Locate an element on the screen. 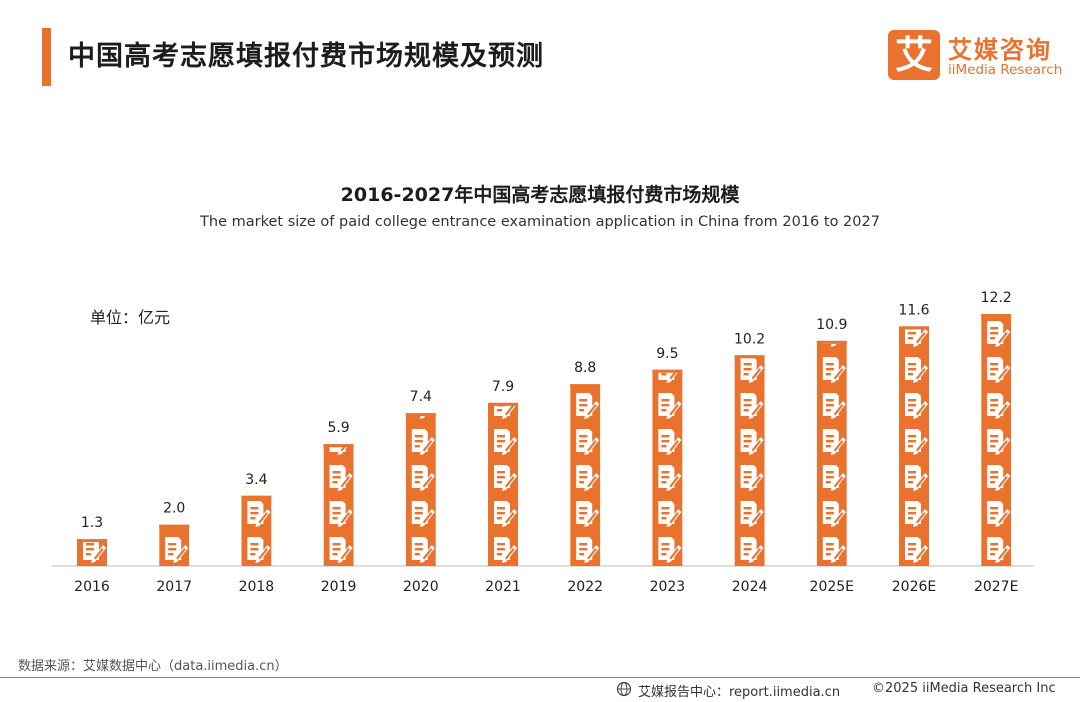 This screenshot has height=702, width=1080. value-label: 7.9 is located at coordinates (503, 387).